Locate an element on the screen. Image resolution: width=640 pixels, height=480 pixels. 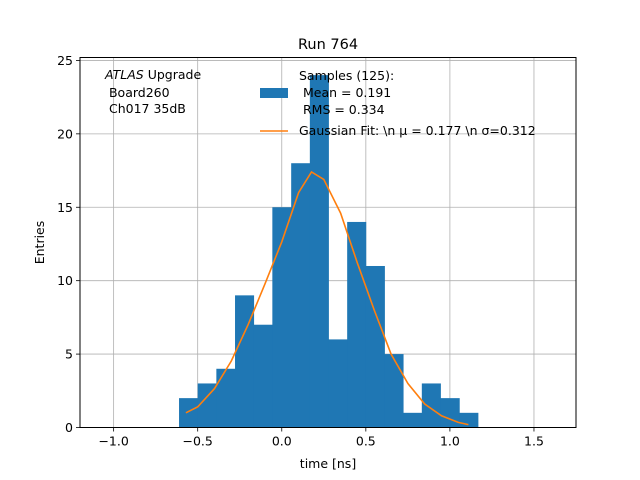
x-tick-label: 1.5 is located at coordinates (534, 441).